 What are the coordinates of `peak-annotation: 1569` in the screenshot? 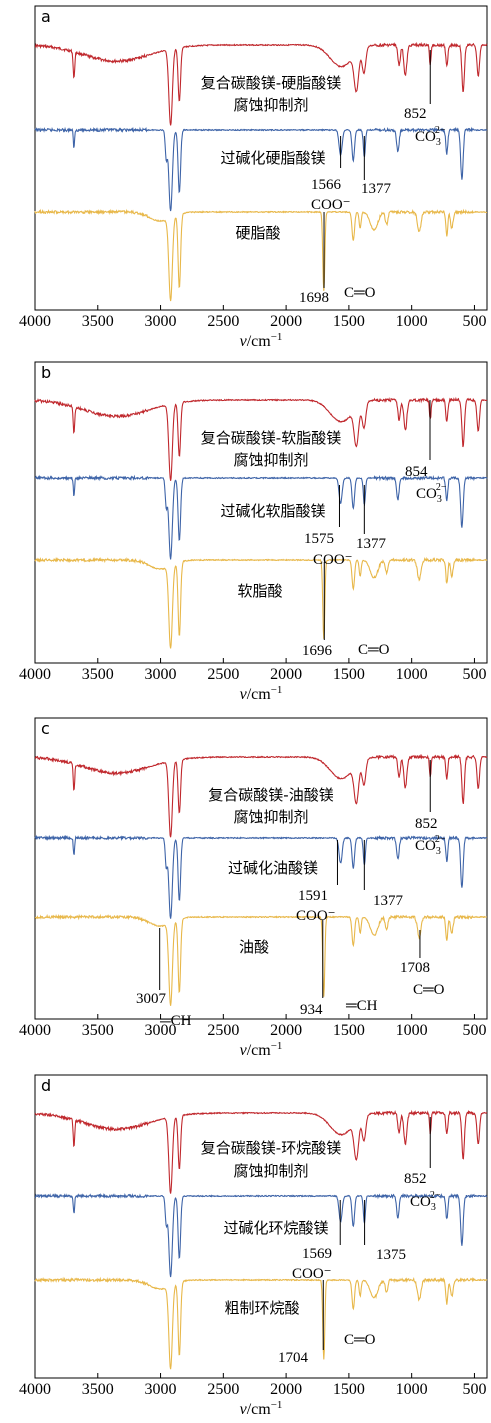 It's located at (317, 1254).